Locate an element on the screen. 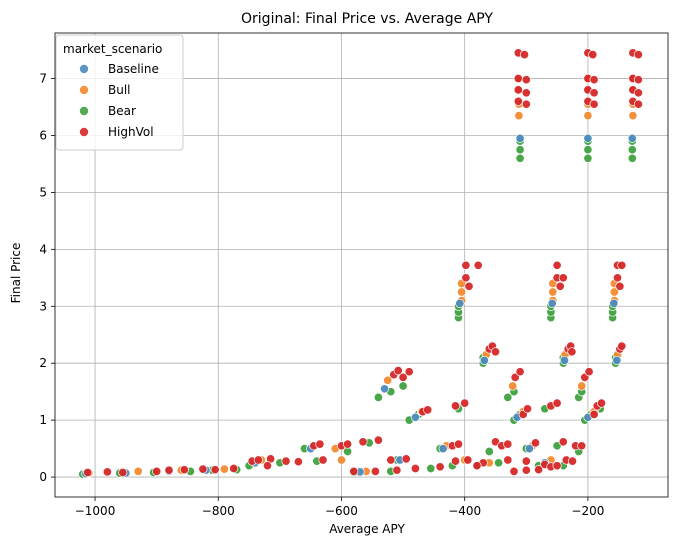  y-tick-label: 4 is located at coordinates (43, 249).